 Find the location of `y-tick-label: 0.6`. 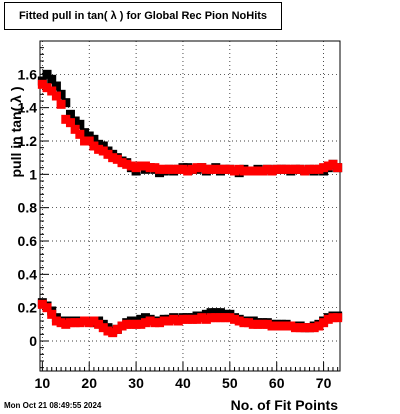

y-tick-label: 0.6 is located at coordinates (28, 241).